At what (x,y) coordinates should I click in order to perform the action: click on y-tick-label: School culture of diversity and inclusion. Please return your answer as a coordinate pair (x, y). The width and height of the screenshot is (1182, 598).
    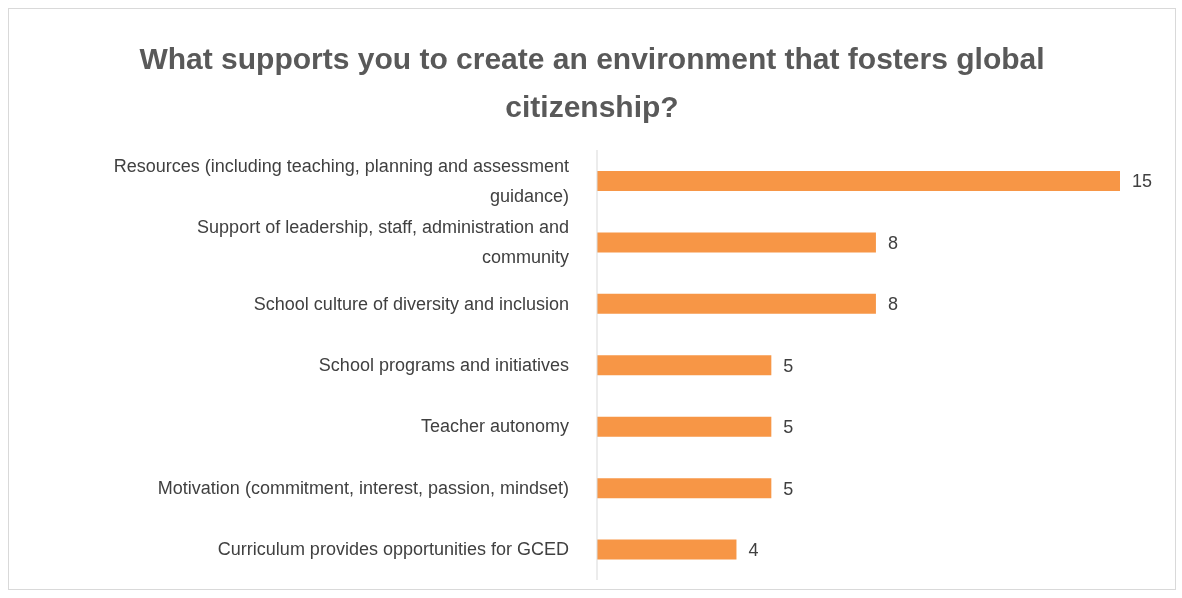
    Looking at the image, I should click on (411, 303).